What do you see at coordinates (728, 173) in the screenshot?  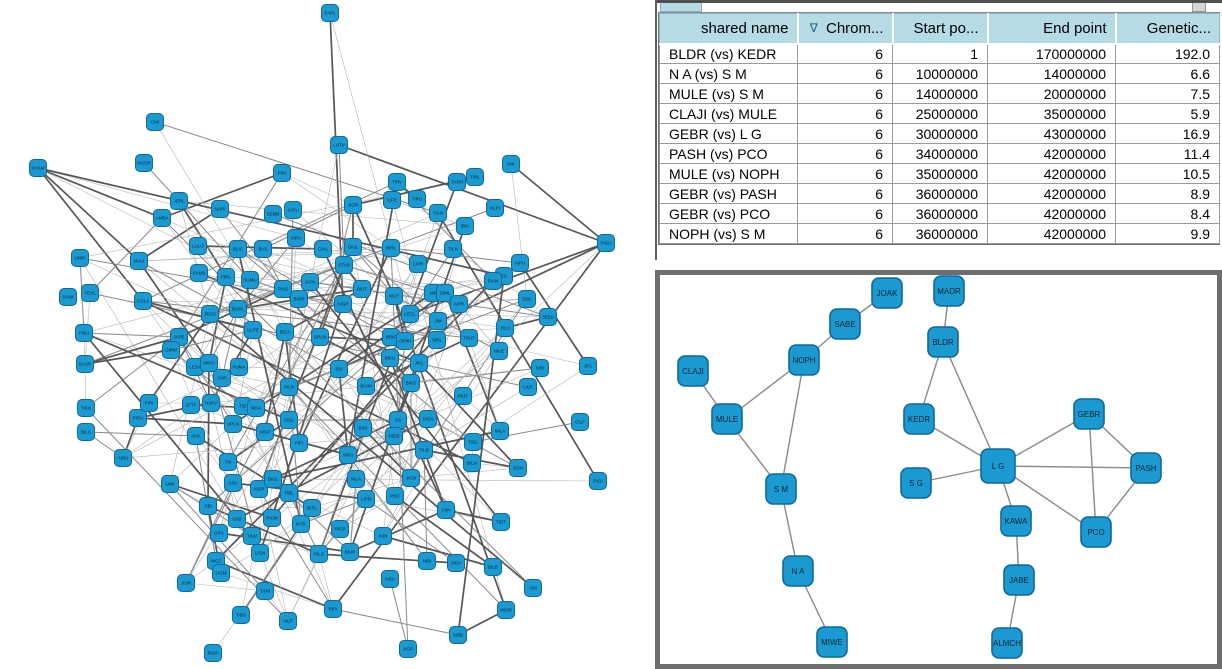 I see `cell-shared-name: MULE (vs) NOPH` at bounding box center [728, 173].